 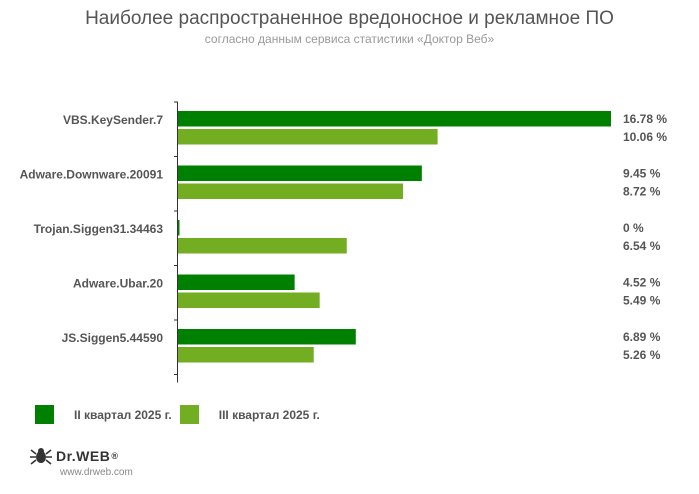 I want to click on legend-label-series1: II квартал 2025 г., so click(x=123, y=414).